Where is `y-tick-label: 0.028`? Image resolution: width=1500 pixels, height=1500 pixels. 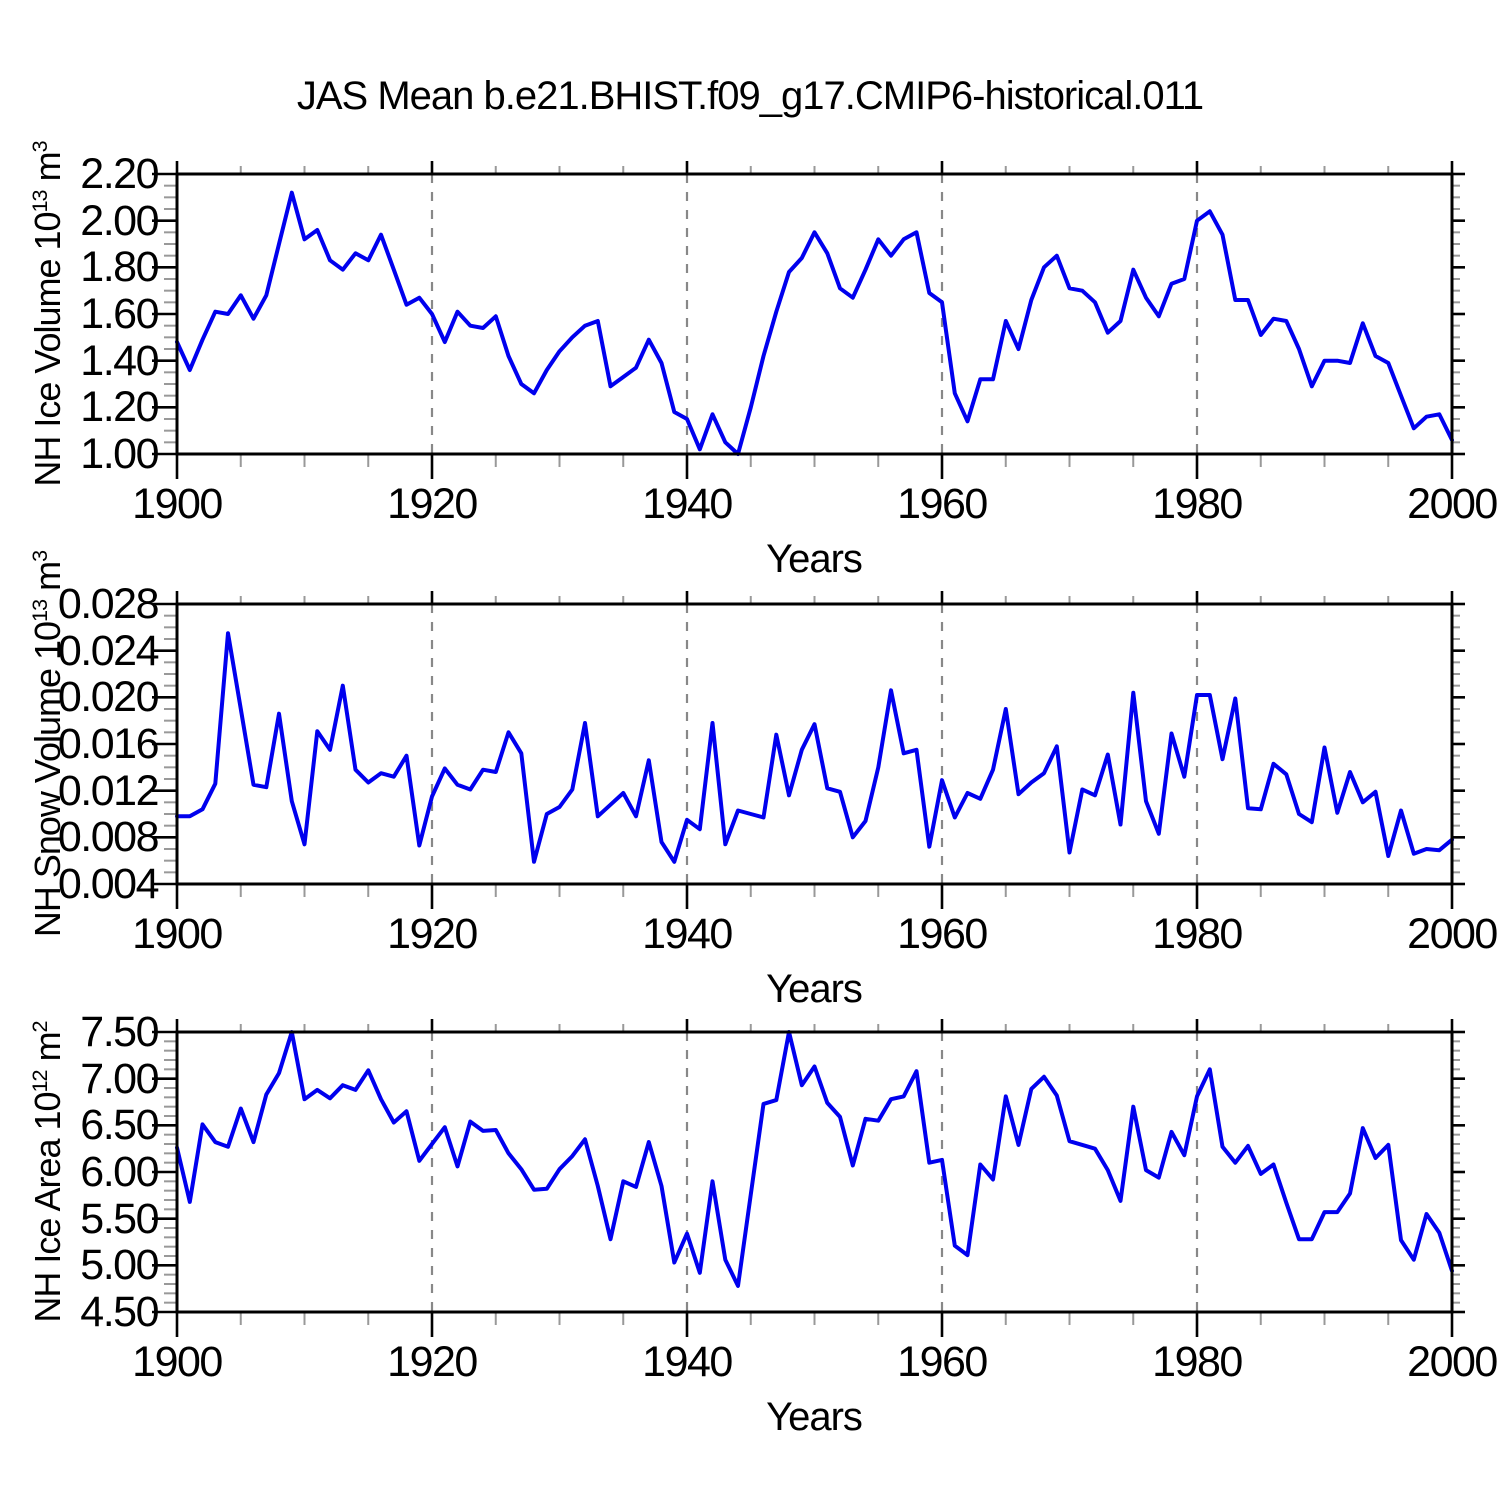 y-tick-label: 0.028 is located at coordinates (108, 604).